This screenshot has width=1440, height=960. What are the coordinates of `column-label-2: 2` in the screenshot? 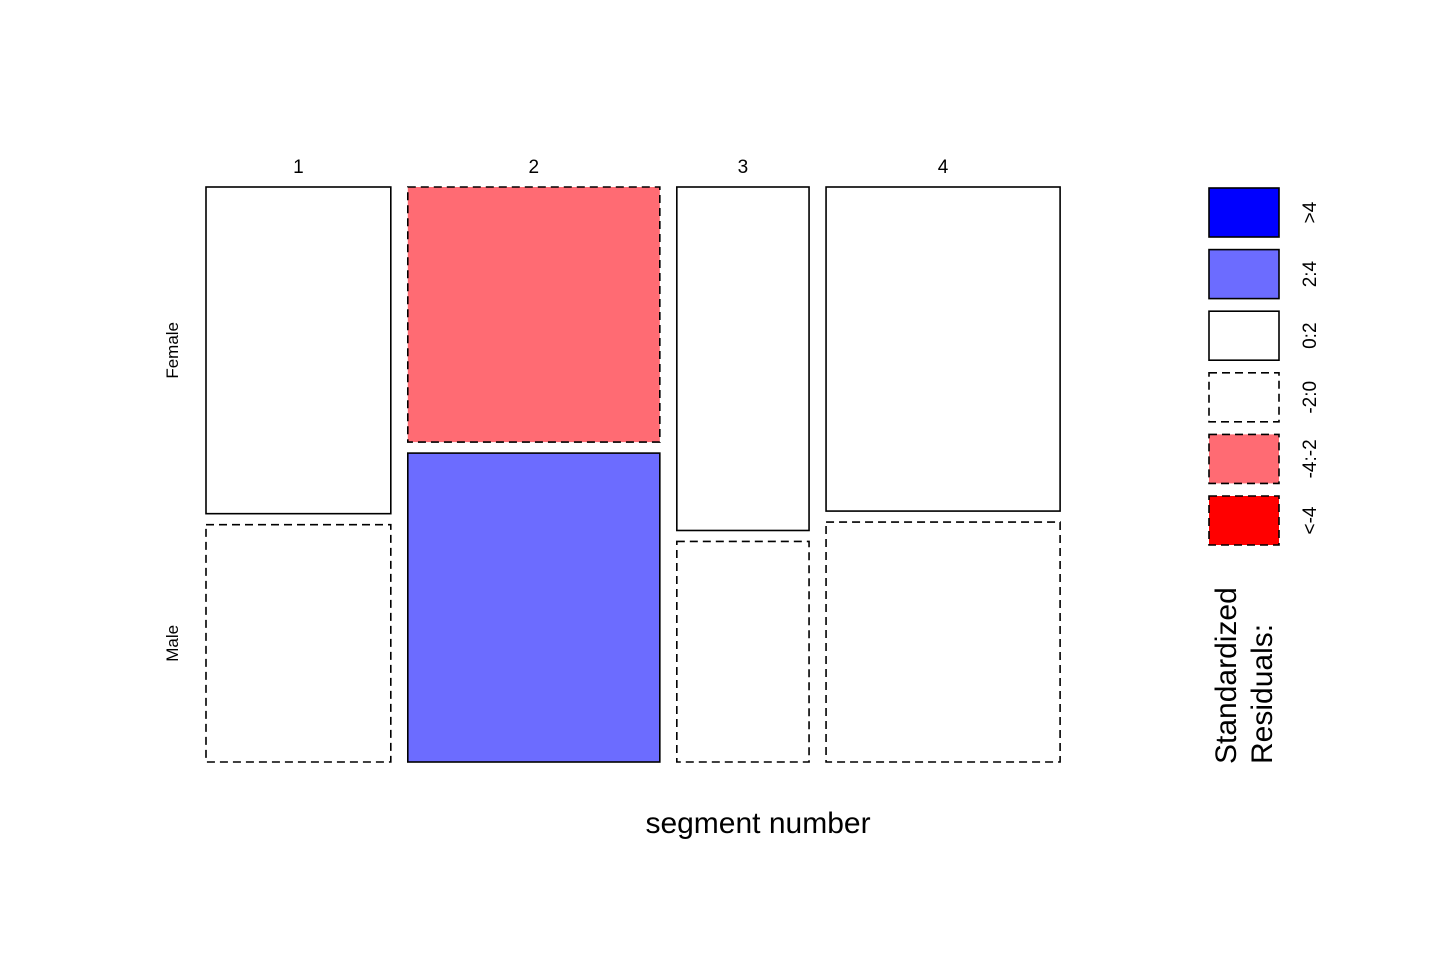 It's located at (534, 167).